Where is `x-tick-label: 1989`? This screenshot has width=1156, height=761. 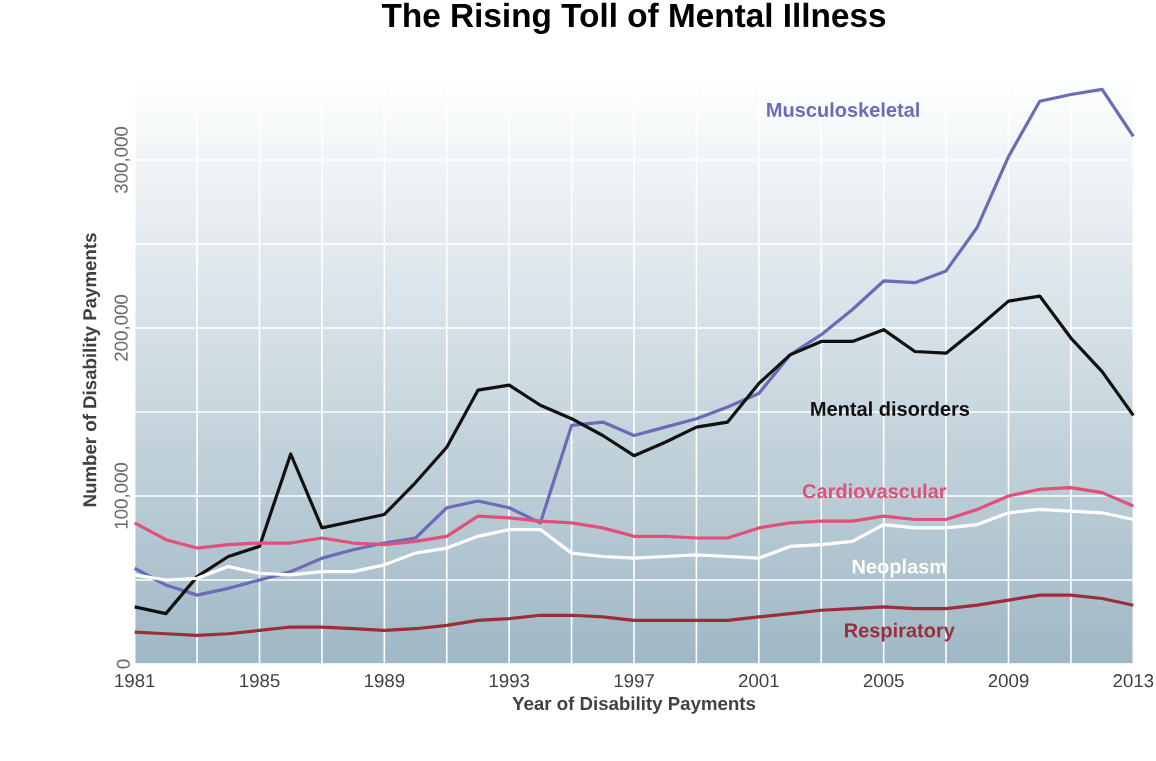 x-tick-label: 1989 is located at coordinates (385, 680).